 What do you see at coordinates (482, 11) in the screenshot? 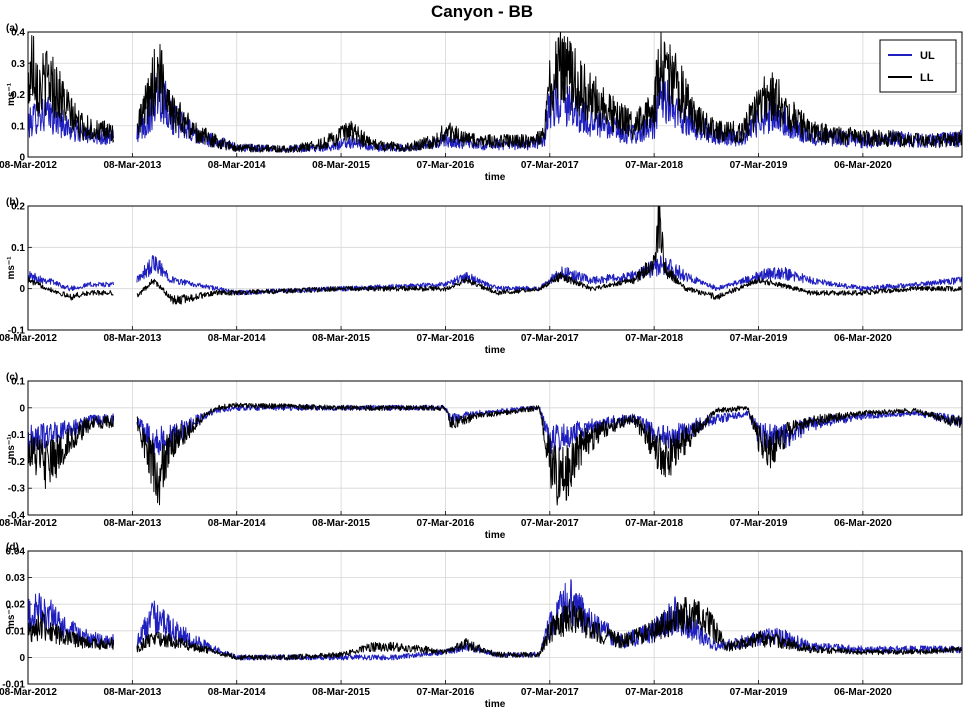
I see `figure-title: Canyon - BB` at bounding box center [482, 11].